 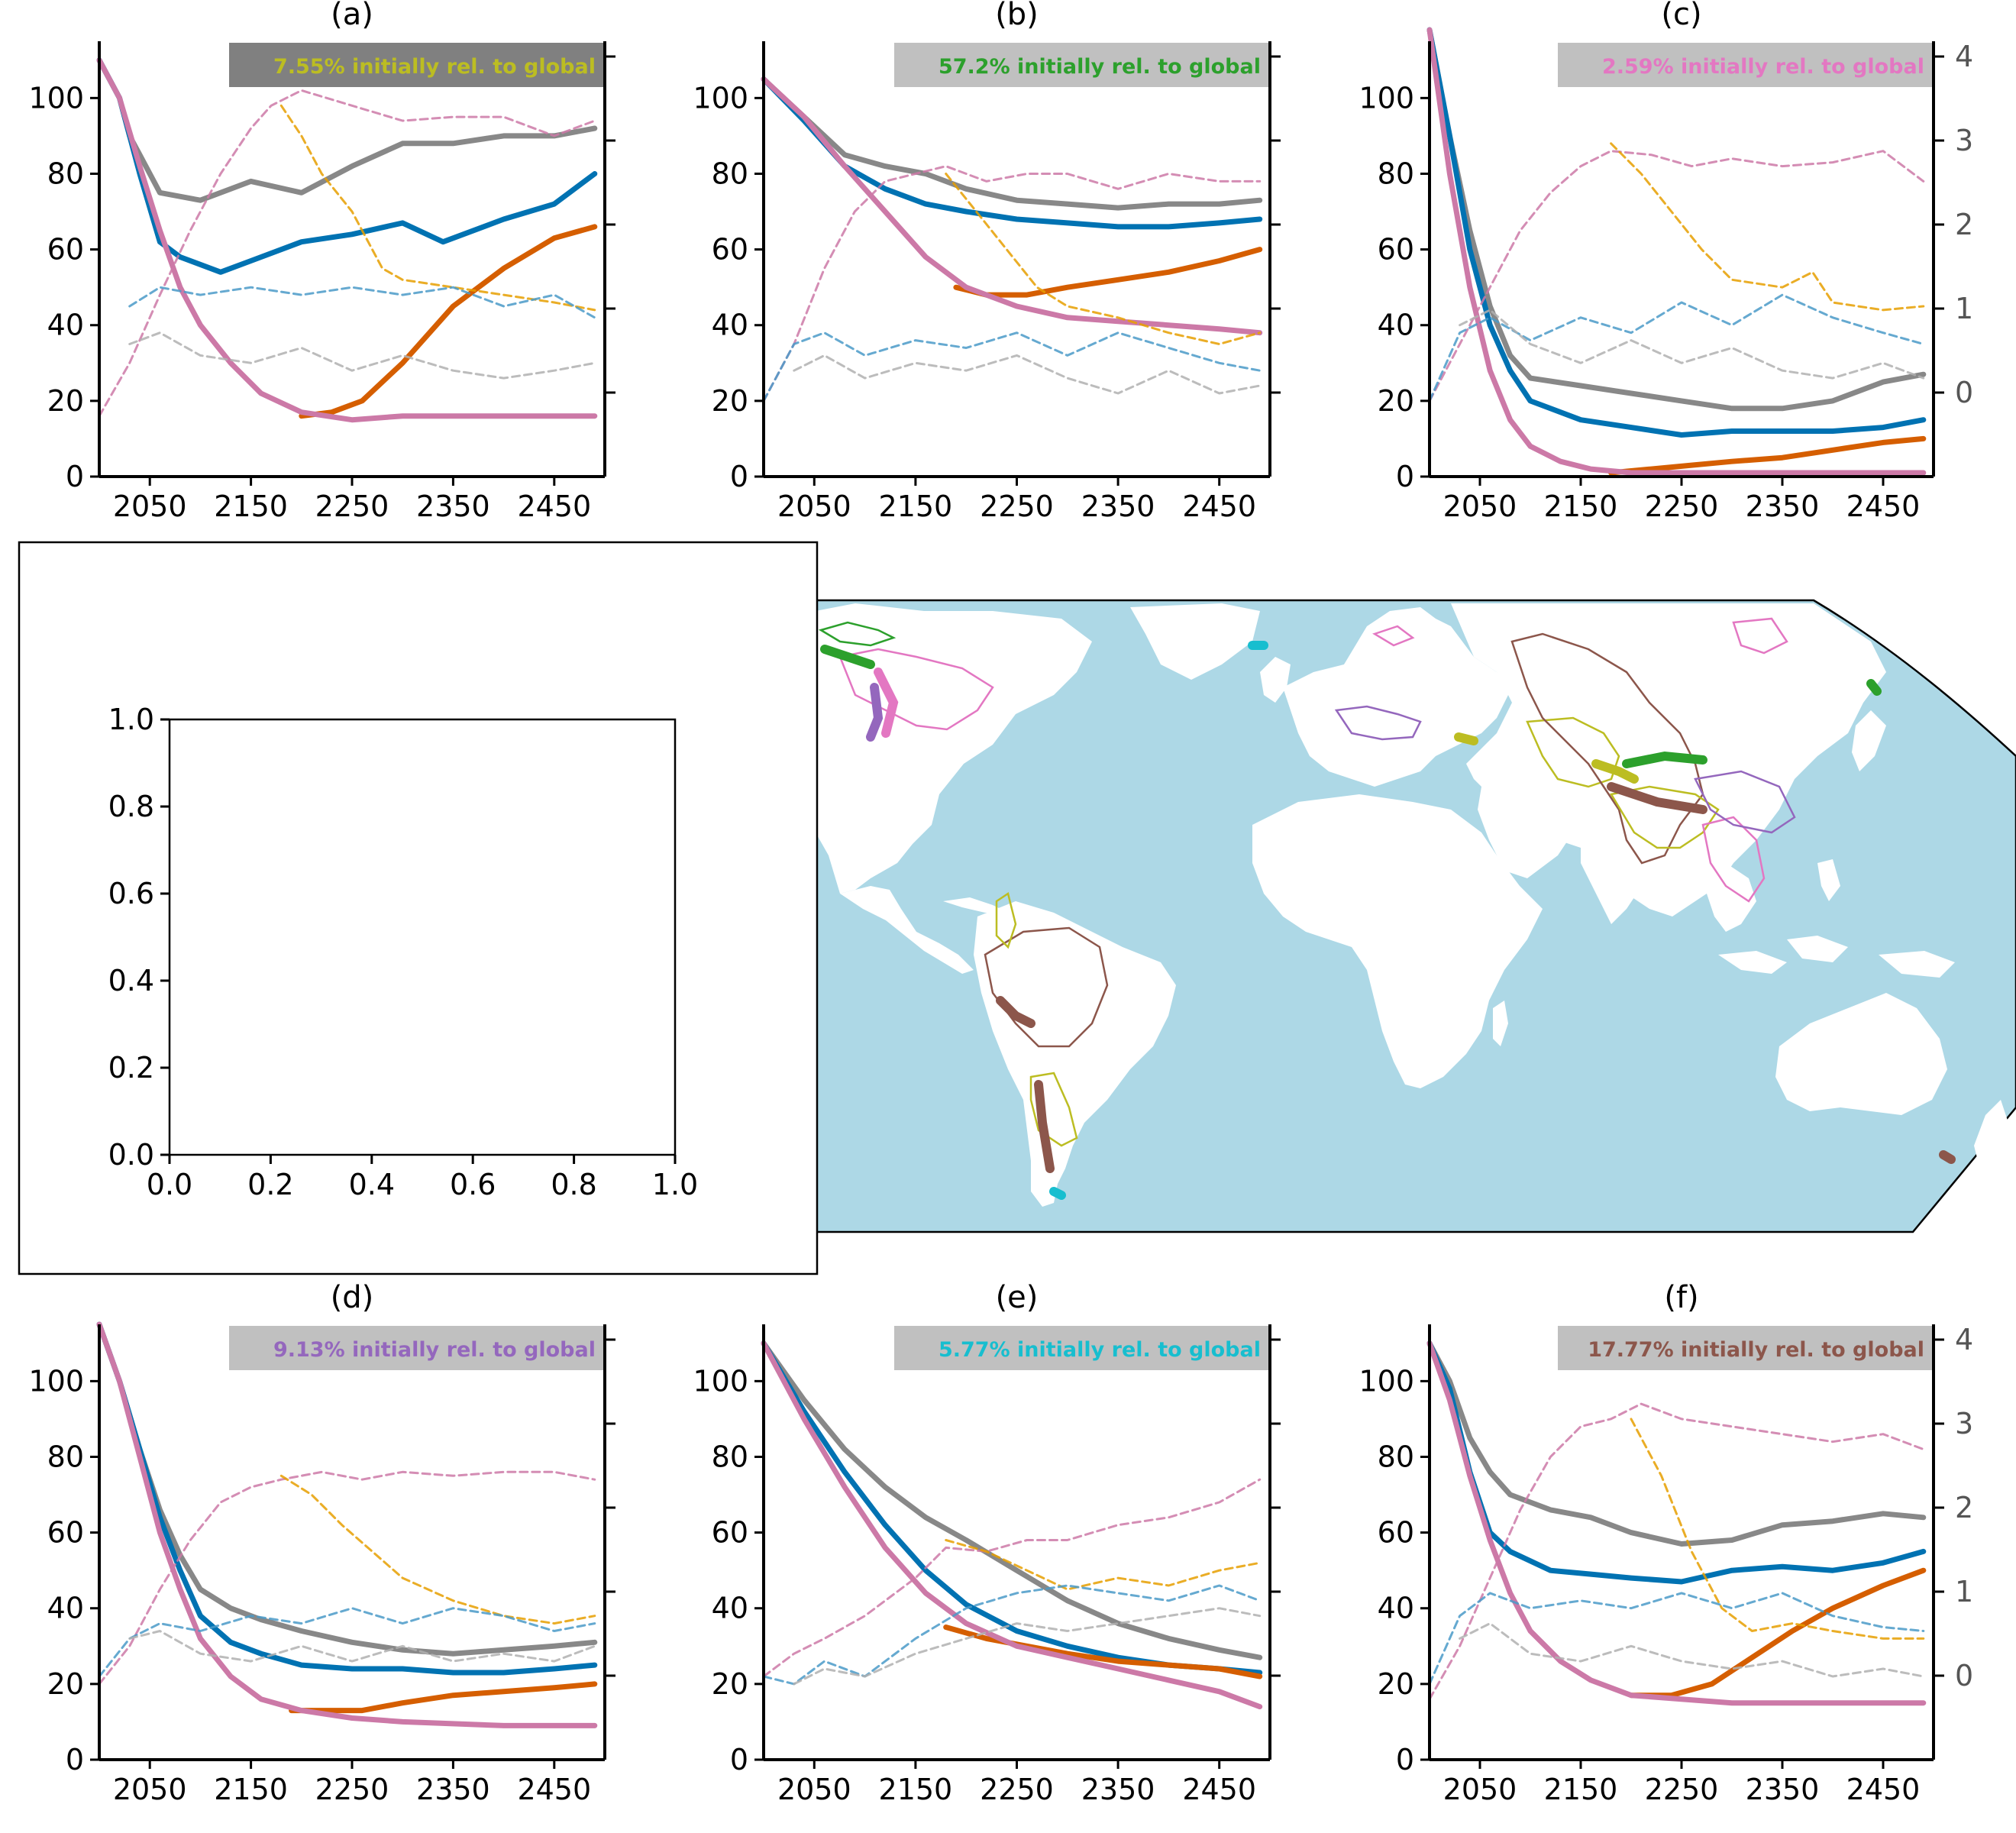 I want to click on region-scandinavia-pink, so click(x=1394, y=636).